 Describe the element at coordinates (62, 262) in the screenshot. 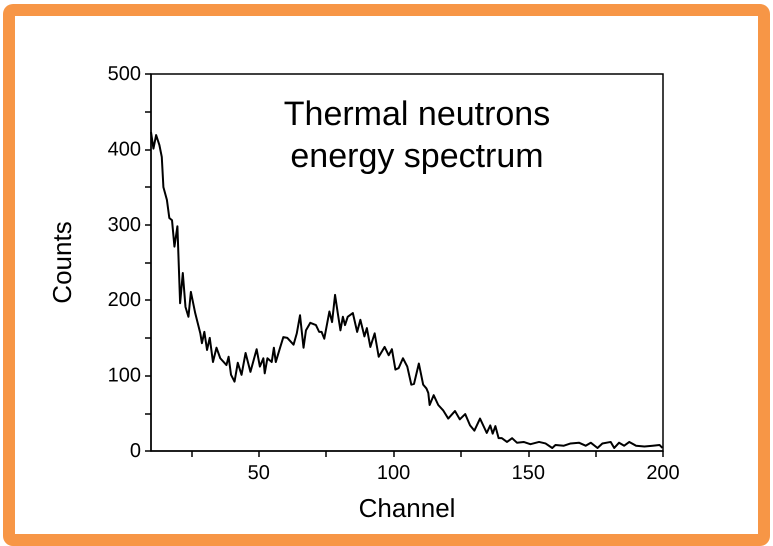

I see `y-axis-title: Counts` at that location.